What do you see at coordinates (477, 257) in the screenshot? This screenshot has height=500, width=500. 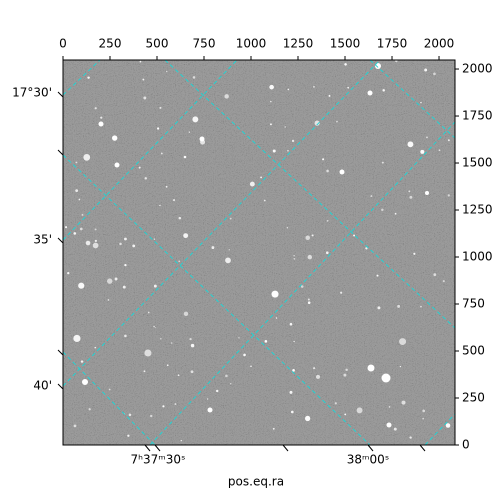 I see `y-tick-label: 1000` at bounding box center [477, 257].